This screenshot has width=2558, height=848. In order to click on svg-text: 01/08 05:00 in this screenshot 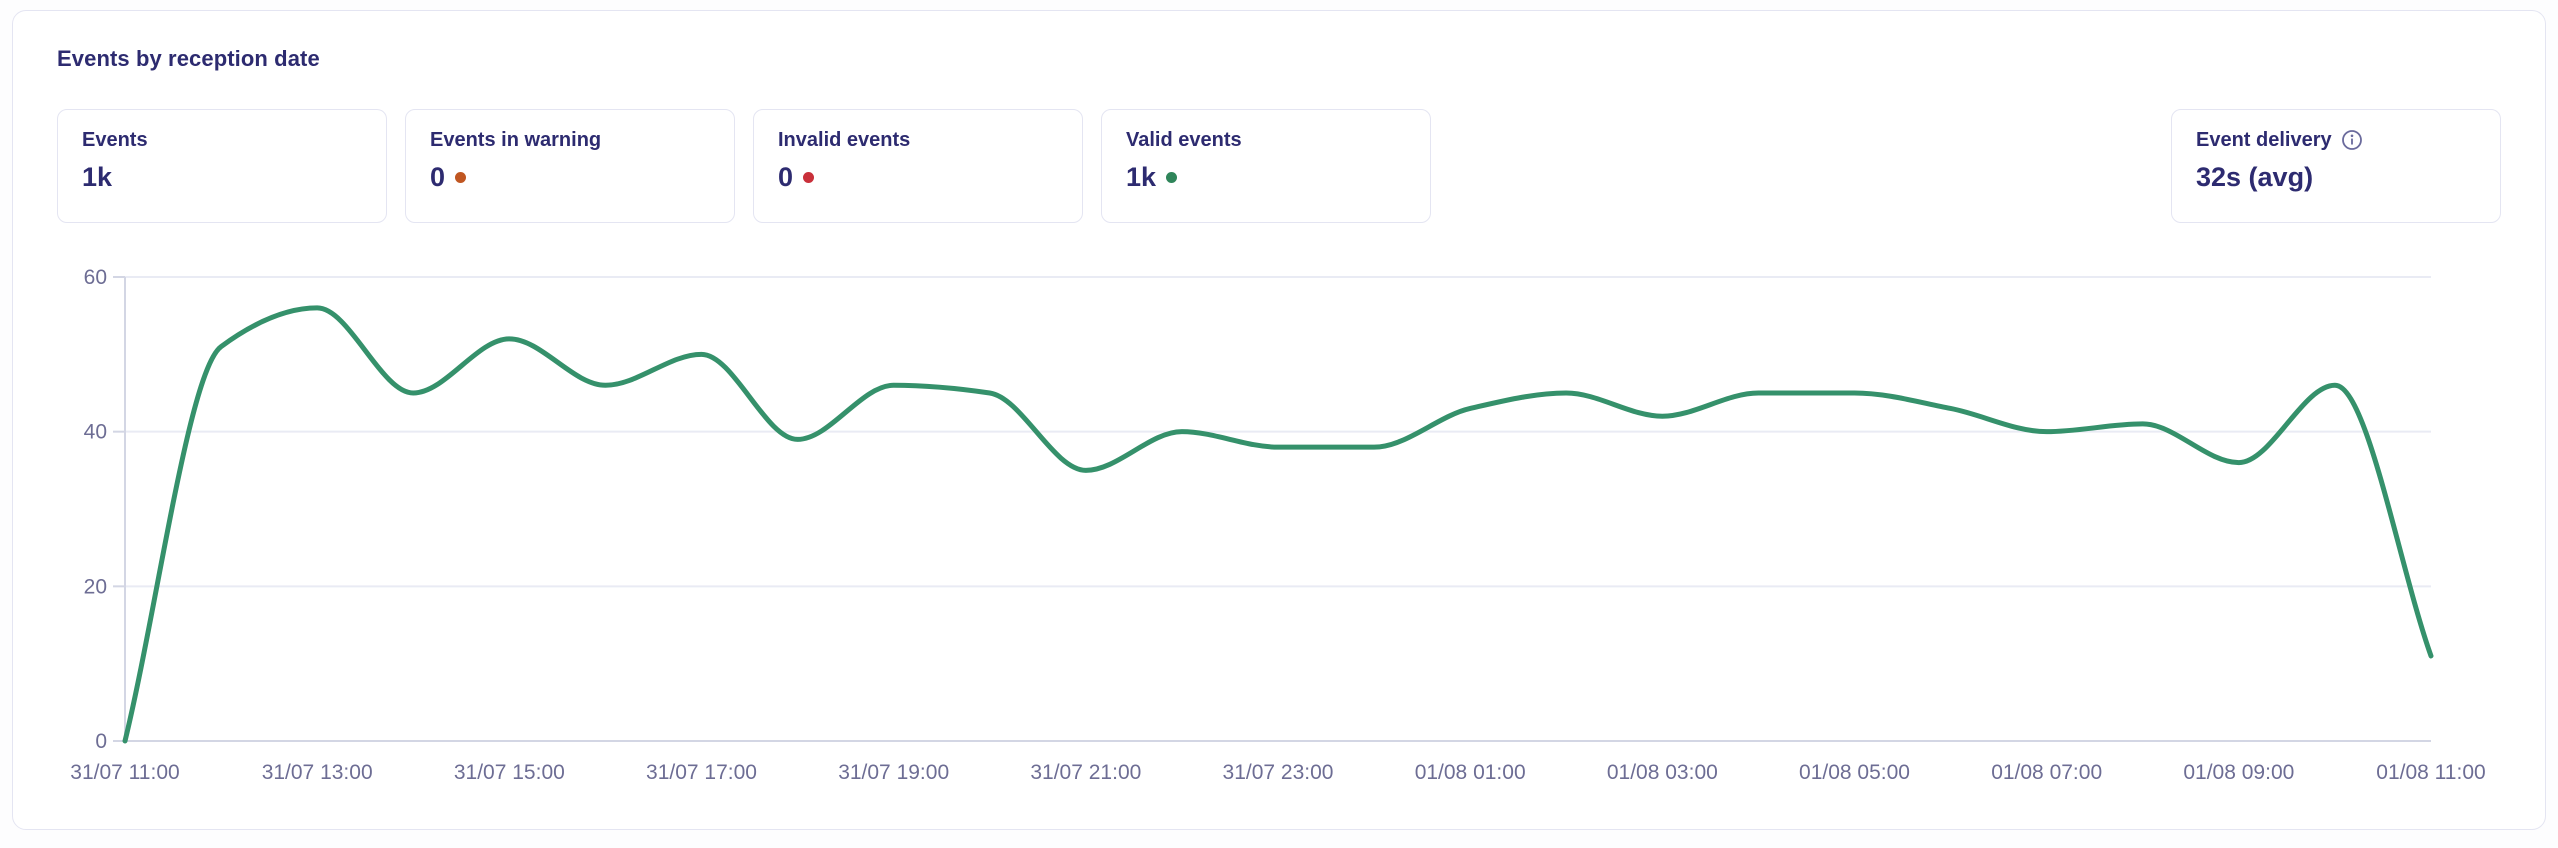, I will do `click(1854, 772)`.